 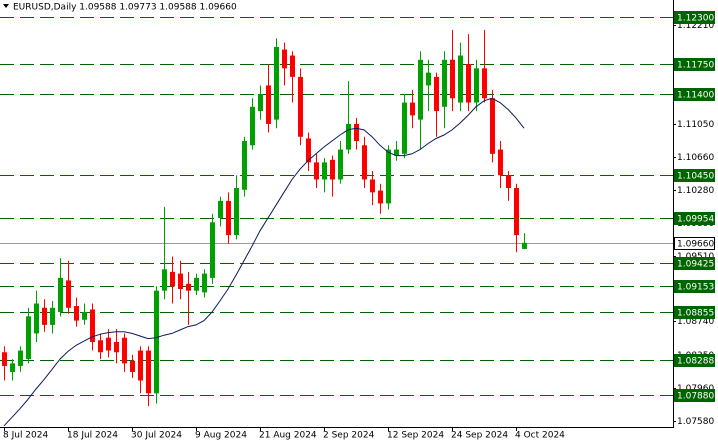 I want to click on current-price-box, so click(x=694, y=243).